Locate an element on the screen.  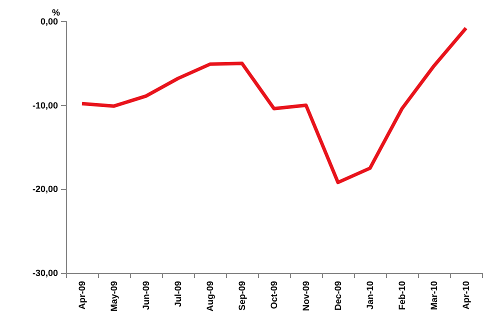
x-tick-label: Mar-10 is located at coordinates (434, 295).